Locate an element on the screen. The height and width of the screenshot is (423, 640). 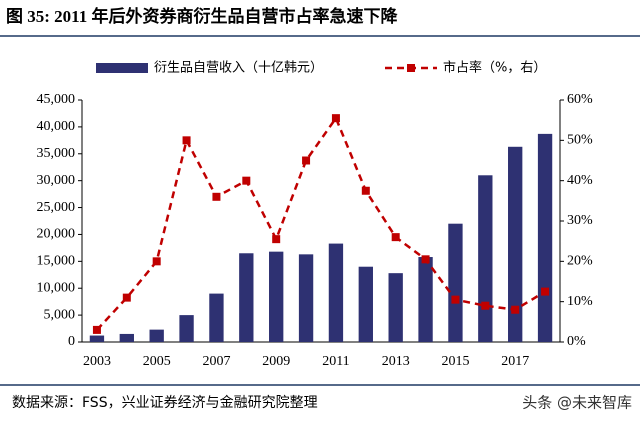
legend-label: 市占率（%，右） is located at coordinates (494, 68).